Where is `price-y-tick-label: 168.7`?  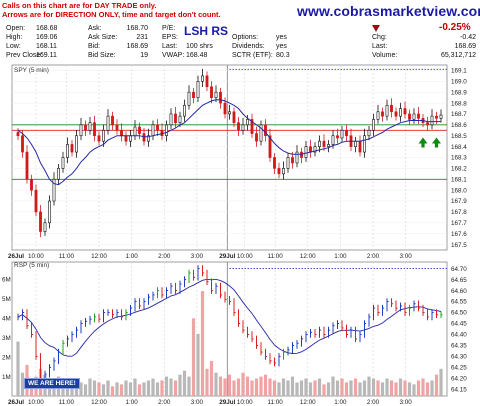 price-y-tick-label: 168.7 is located at coordinates (459, 114).